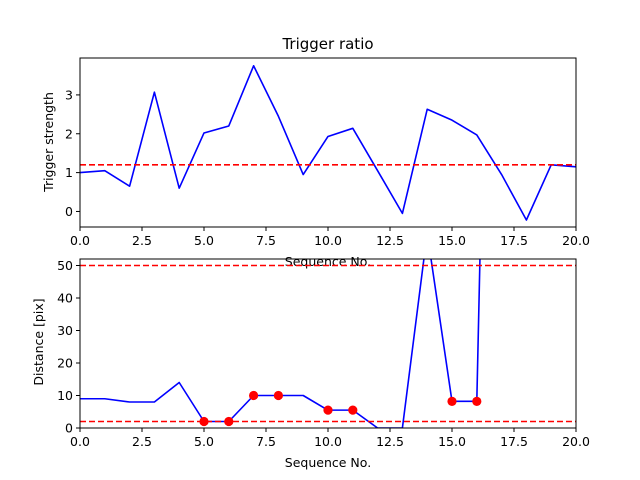 This screenshot has height=480, width=640. What do you see at coordinates (65, 395) in the screenshot?
I see `y-tick-label: 10` at bounding box center [65, 395].